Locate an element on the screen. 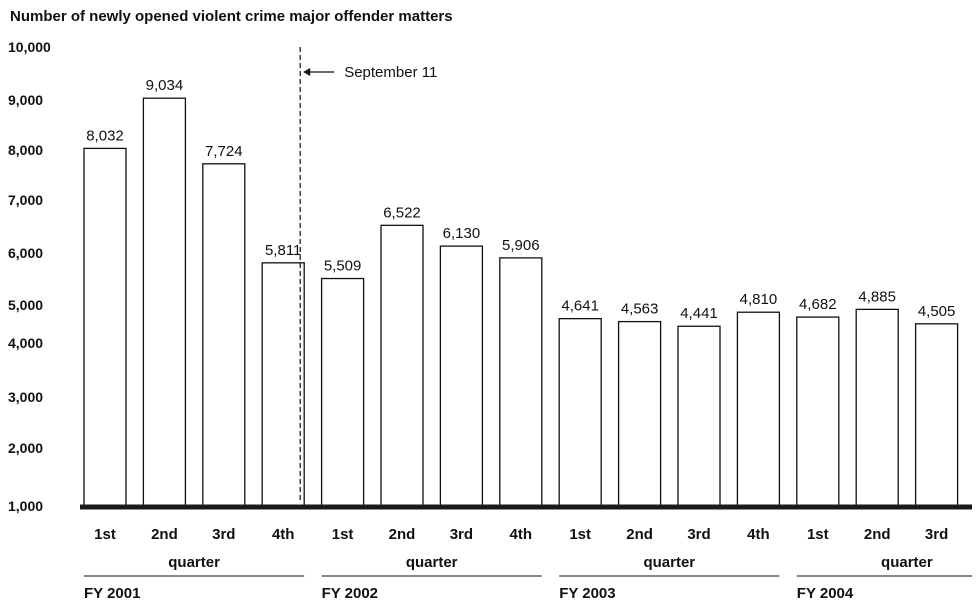 The width and height of the screenshot is (980, 606). fiscal-year-label: FY 2003 is located at coordinates (587, 593).